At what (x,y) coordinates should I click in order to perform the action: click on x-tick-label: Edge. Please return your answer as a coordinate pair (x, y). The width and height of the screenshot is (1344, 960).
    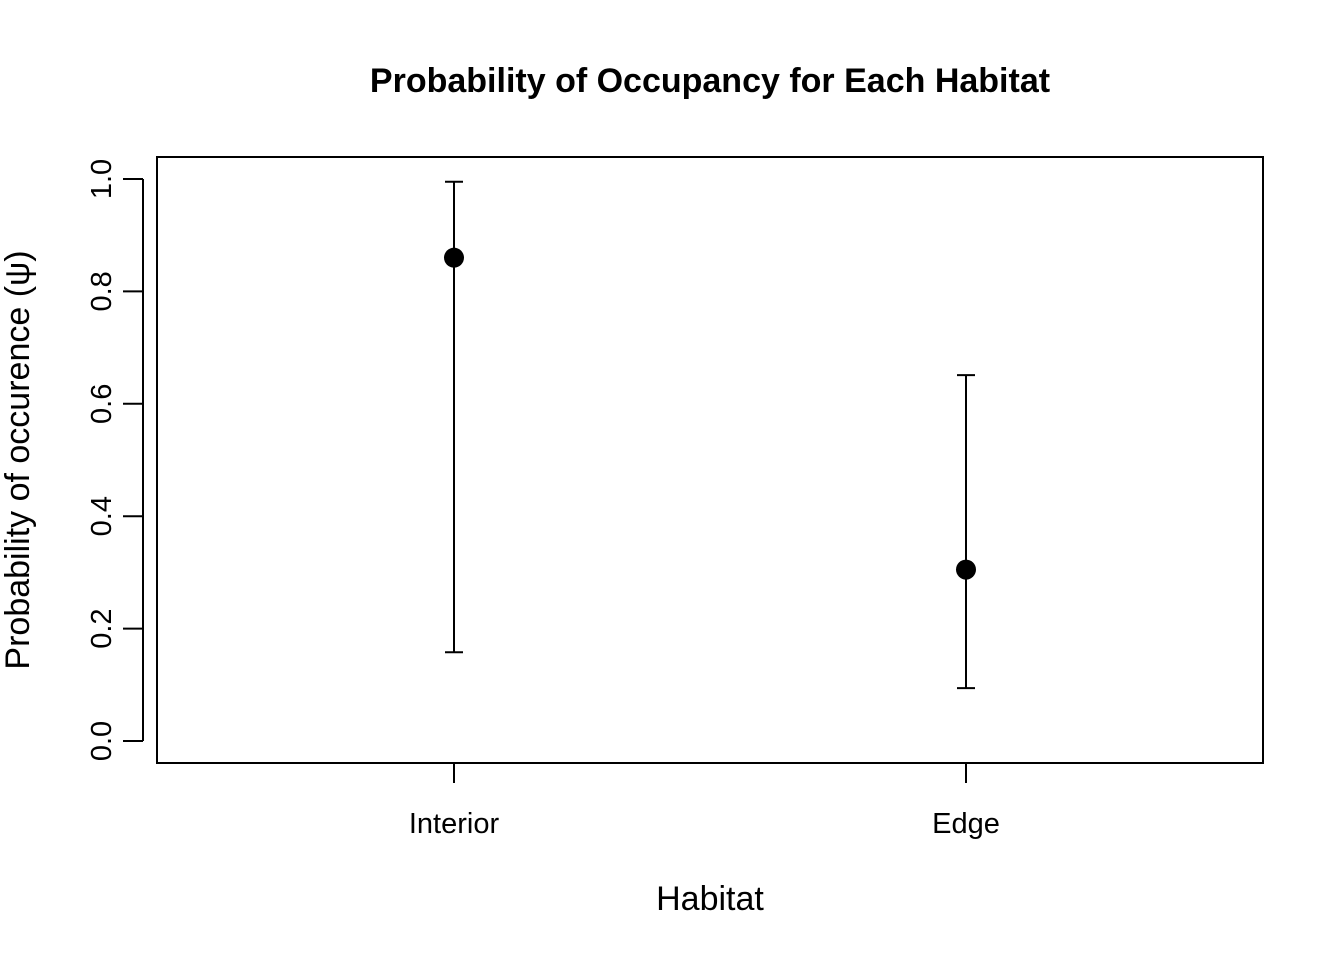
    Looking at the image, I should click on (966, 824).